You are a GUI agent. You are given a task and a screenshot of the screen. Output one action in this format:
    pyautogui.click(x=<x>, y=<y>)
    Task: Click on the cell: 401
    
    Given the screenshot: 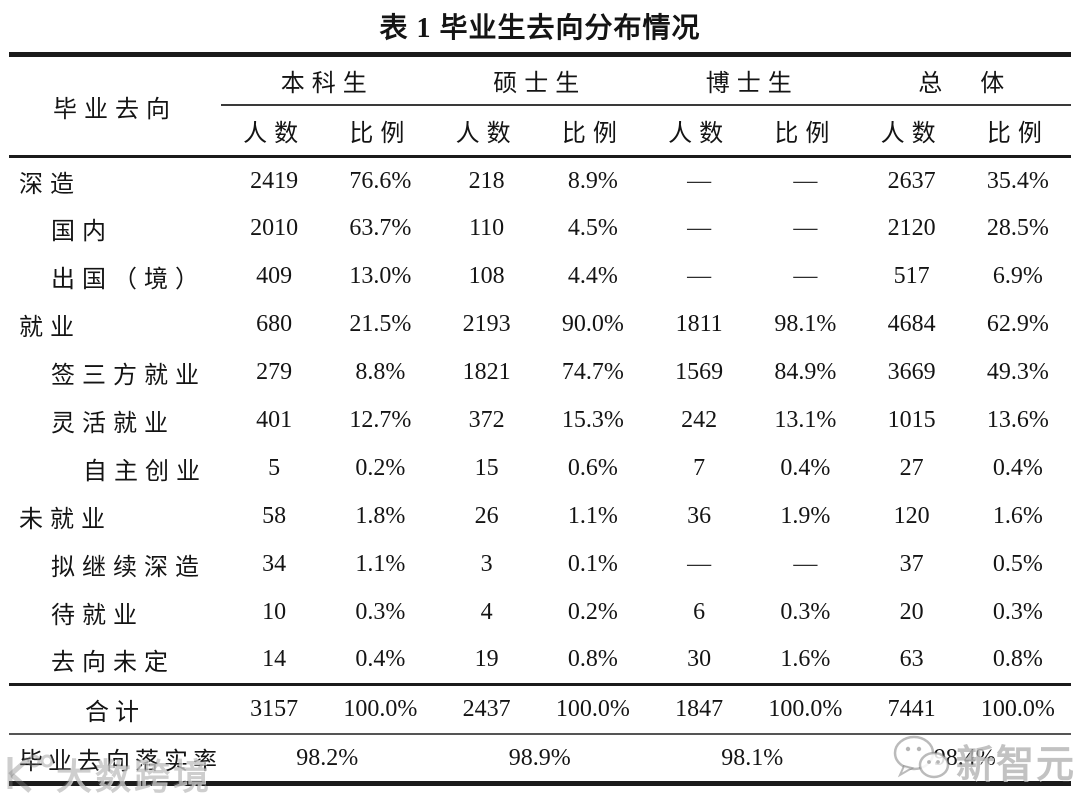 What is the action you would take?
    pyautogui.click(x=274, y=420)
    